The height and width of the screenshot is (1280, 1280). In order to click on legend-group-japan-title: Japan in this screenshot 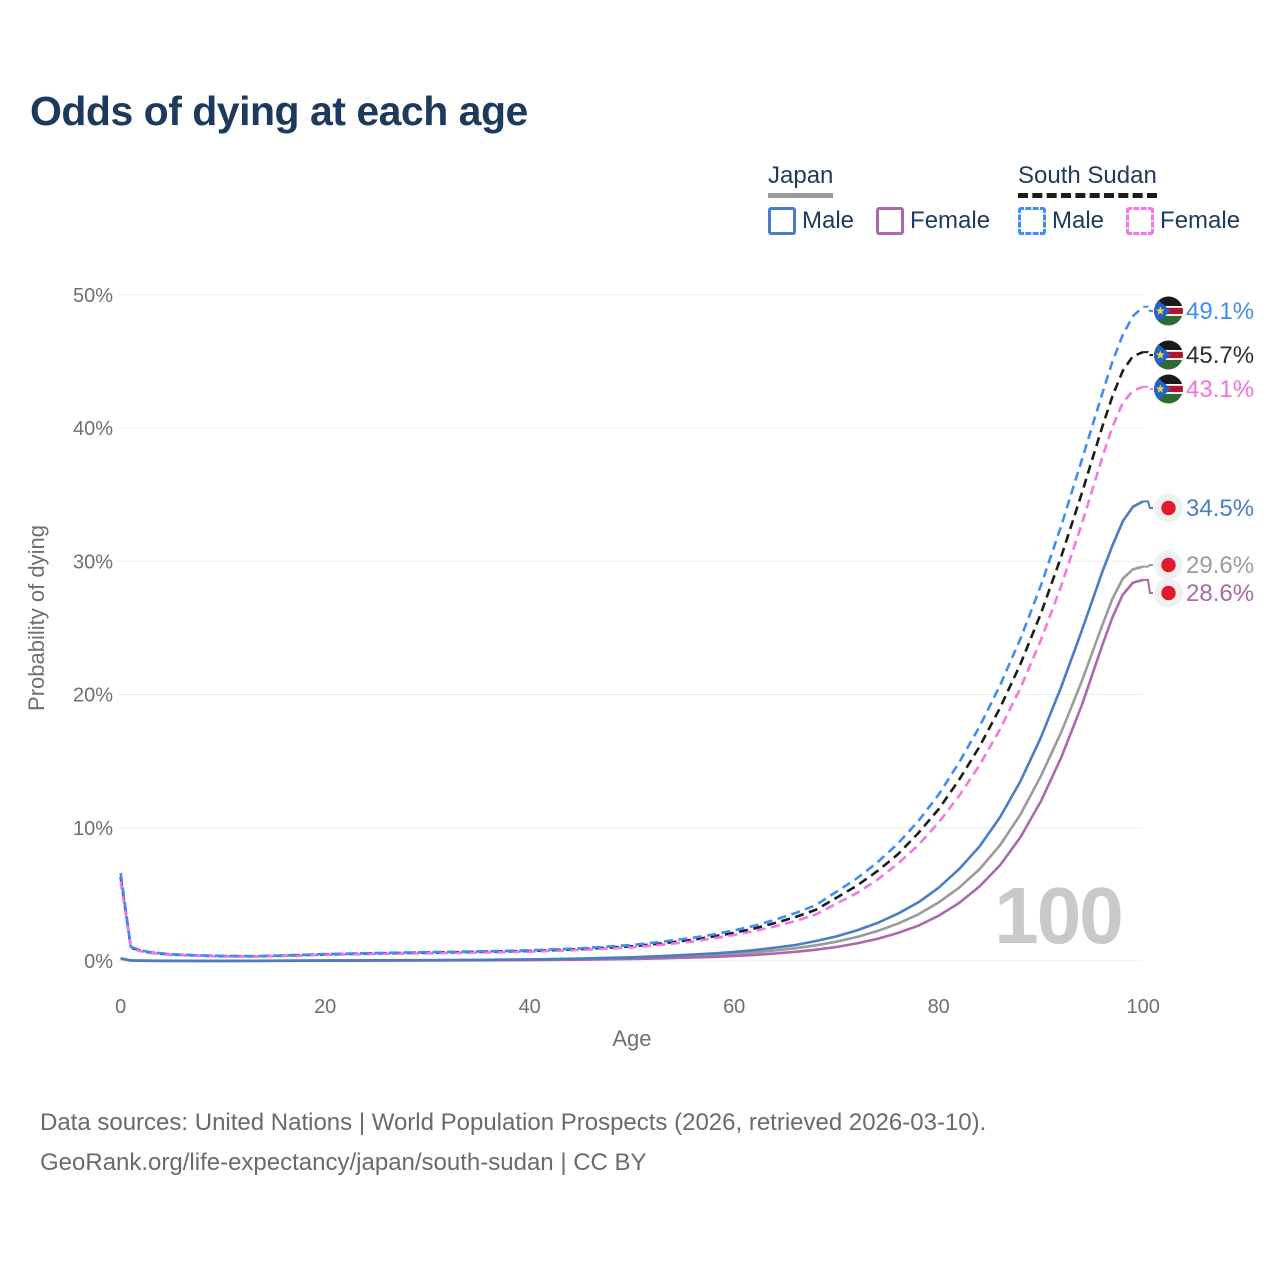, I will do `click(801, 180)`.